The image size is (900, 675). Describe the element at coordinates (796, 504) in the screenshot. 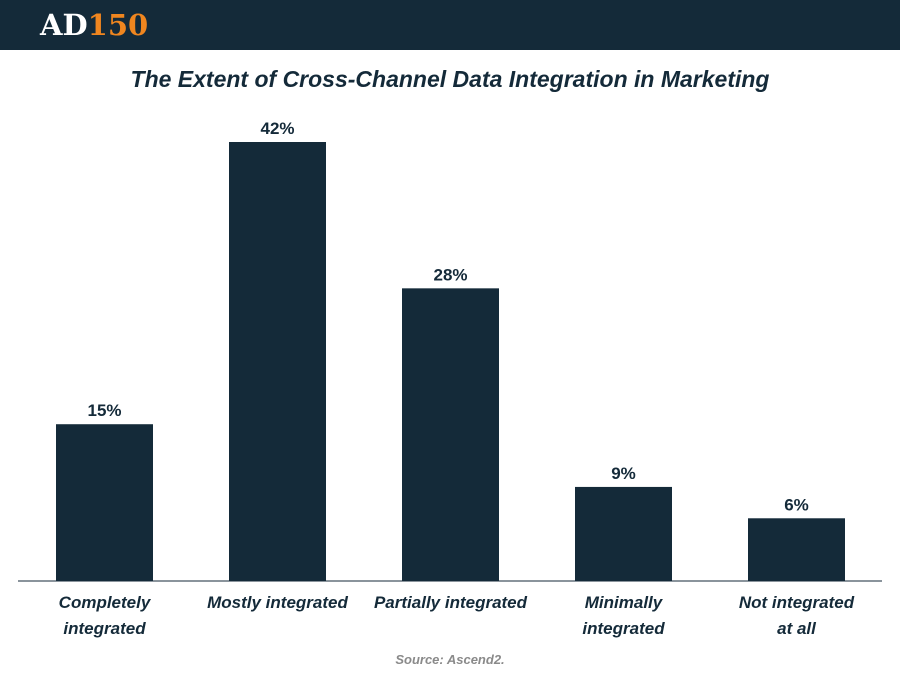

I see `bar-value-label-4: 6%` at that location.